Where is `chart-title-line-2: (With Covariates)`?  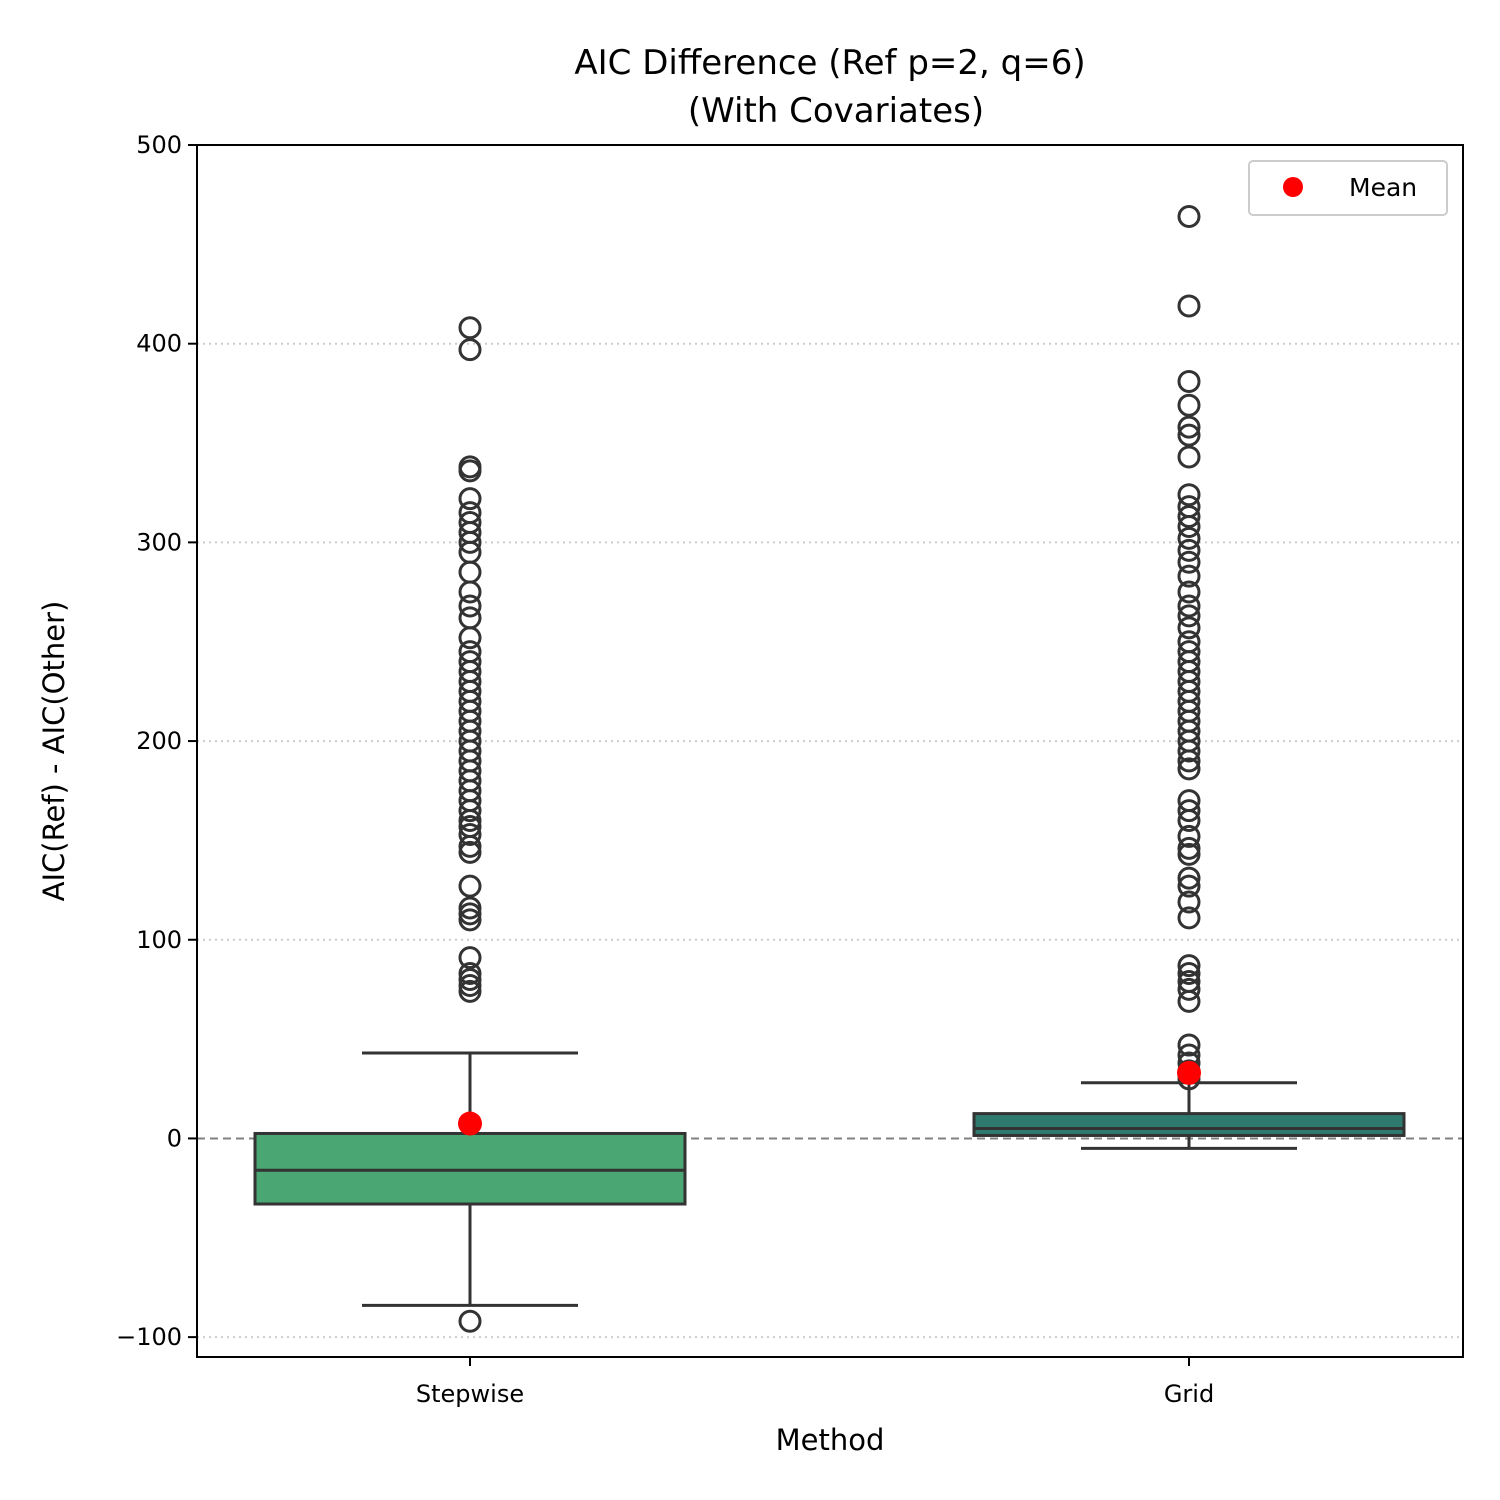 chart-title-line-2: (With Covariates) is located at coordinates (836, 111).